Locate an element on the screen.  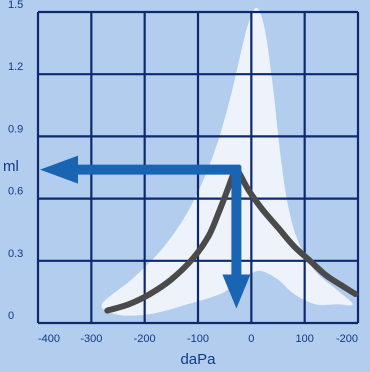
horizontal-arrow-head is located at coordinates (59, 169).